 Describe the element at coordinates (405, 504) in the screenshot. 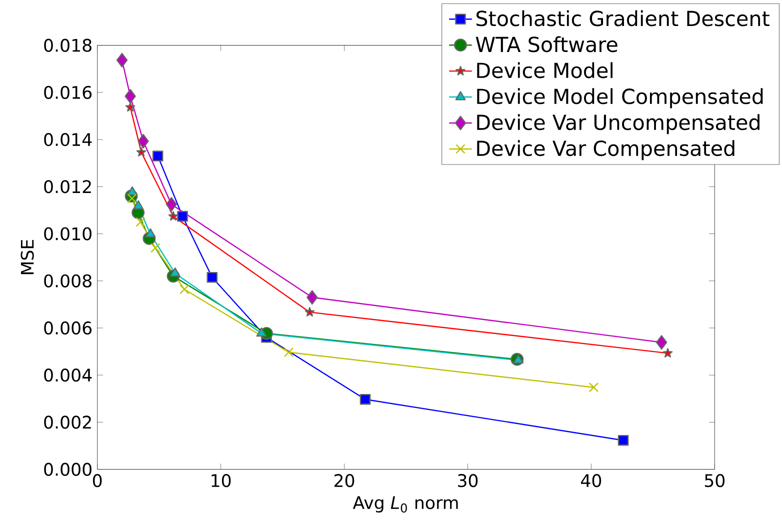

I see `x-axis-title: Avg L$_{0}$ norm` at that location.